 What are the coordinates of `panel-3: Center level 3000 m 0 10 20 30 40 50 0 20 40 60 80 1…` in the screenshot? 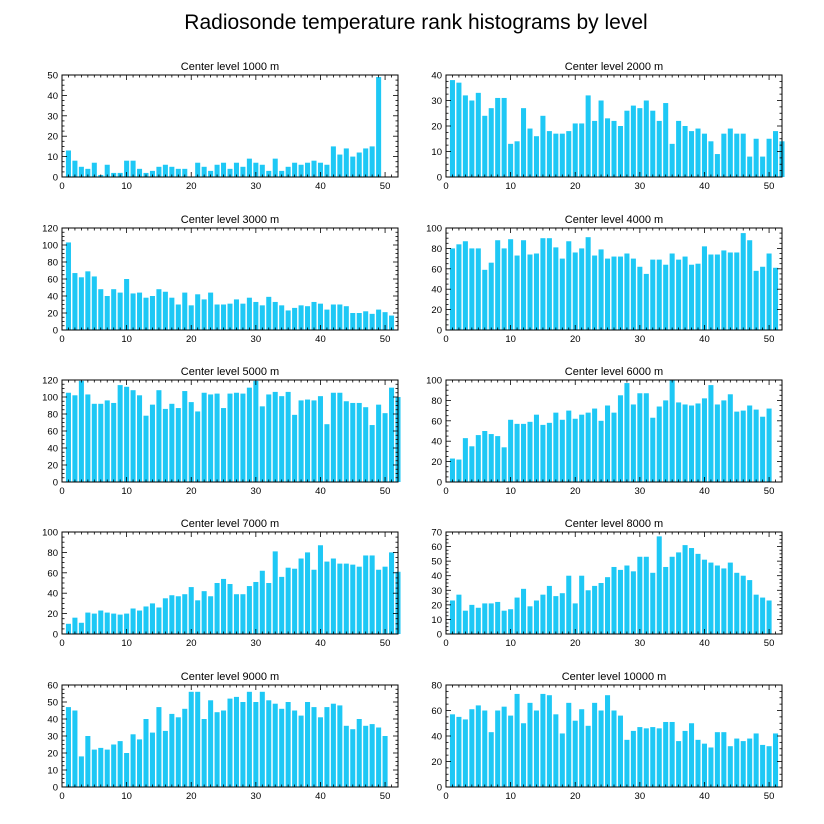 It's located at (220, 279).